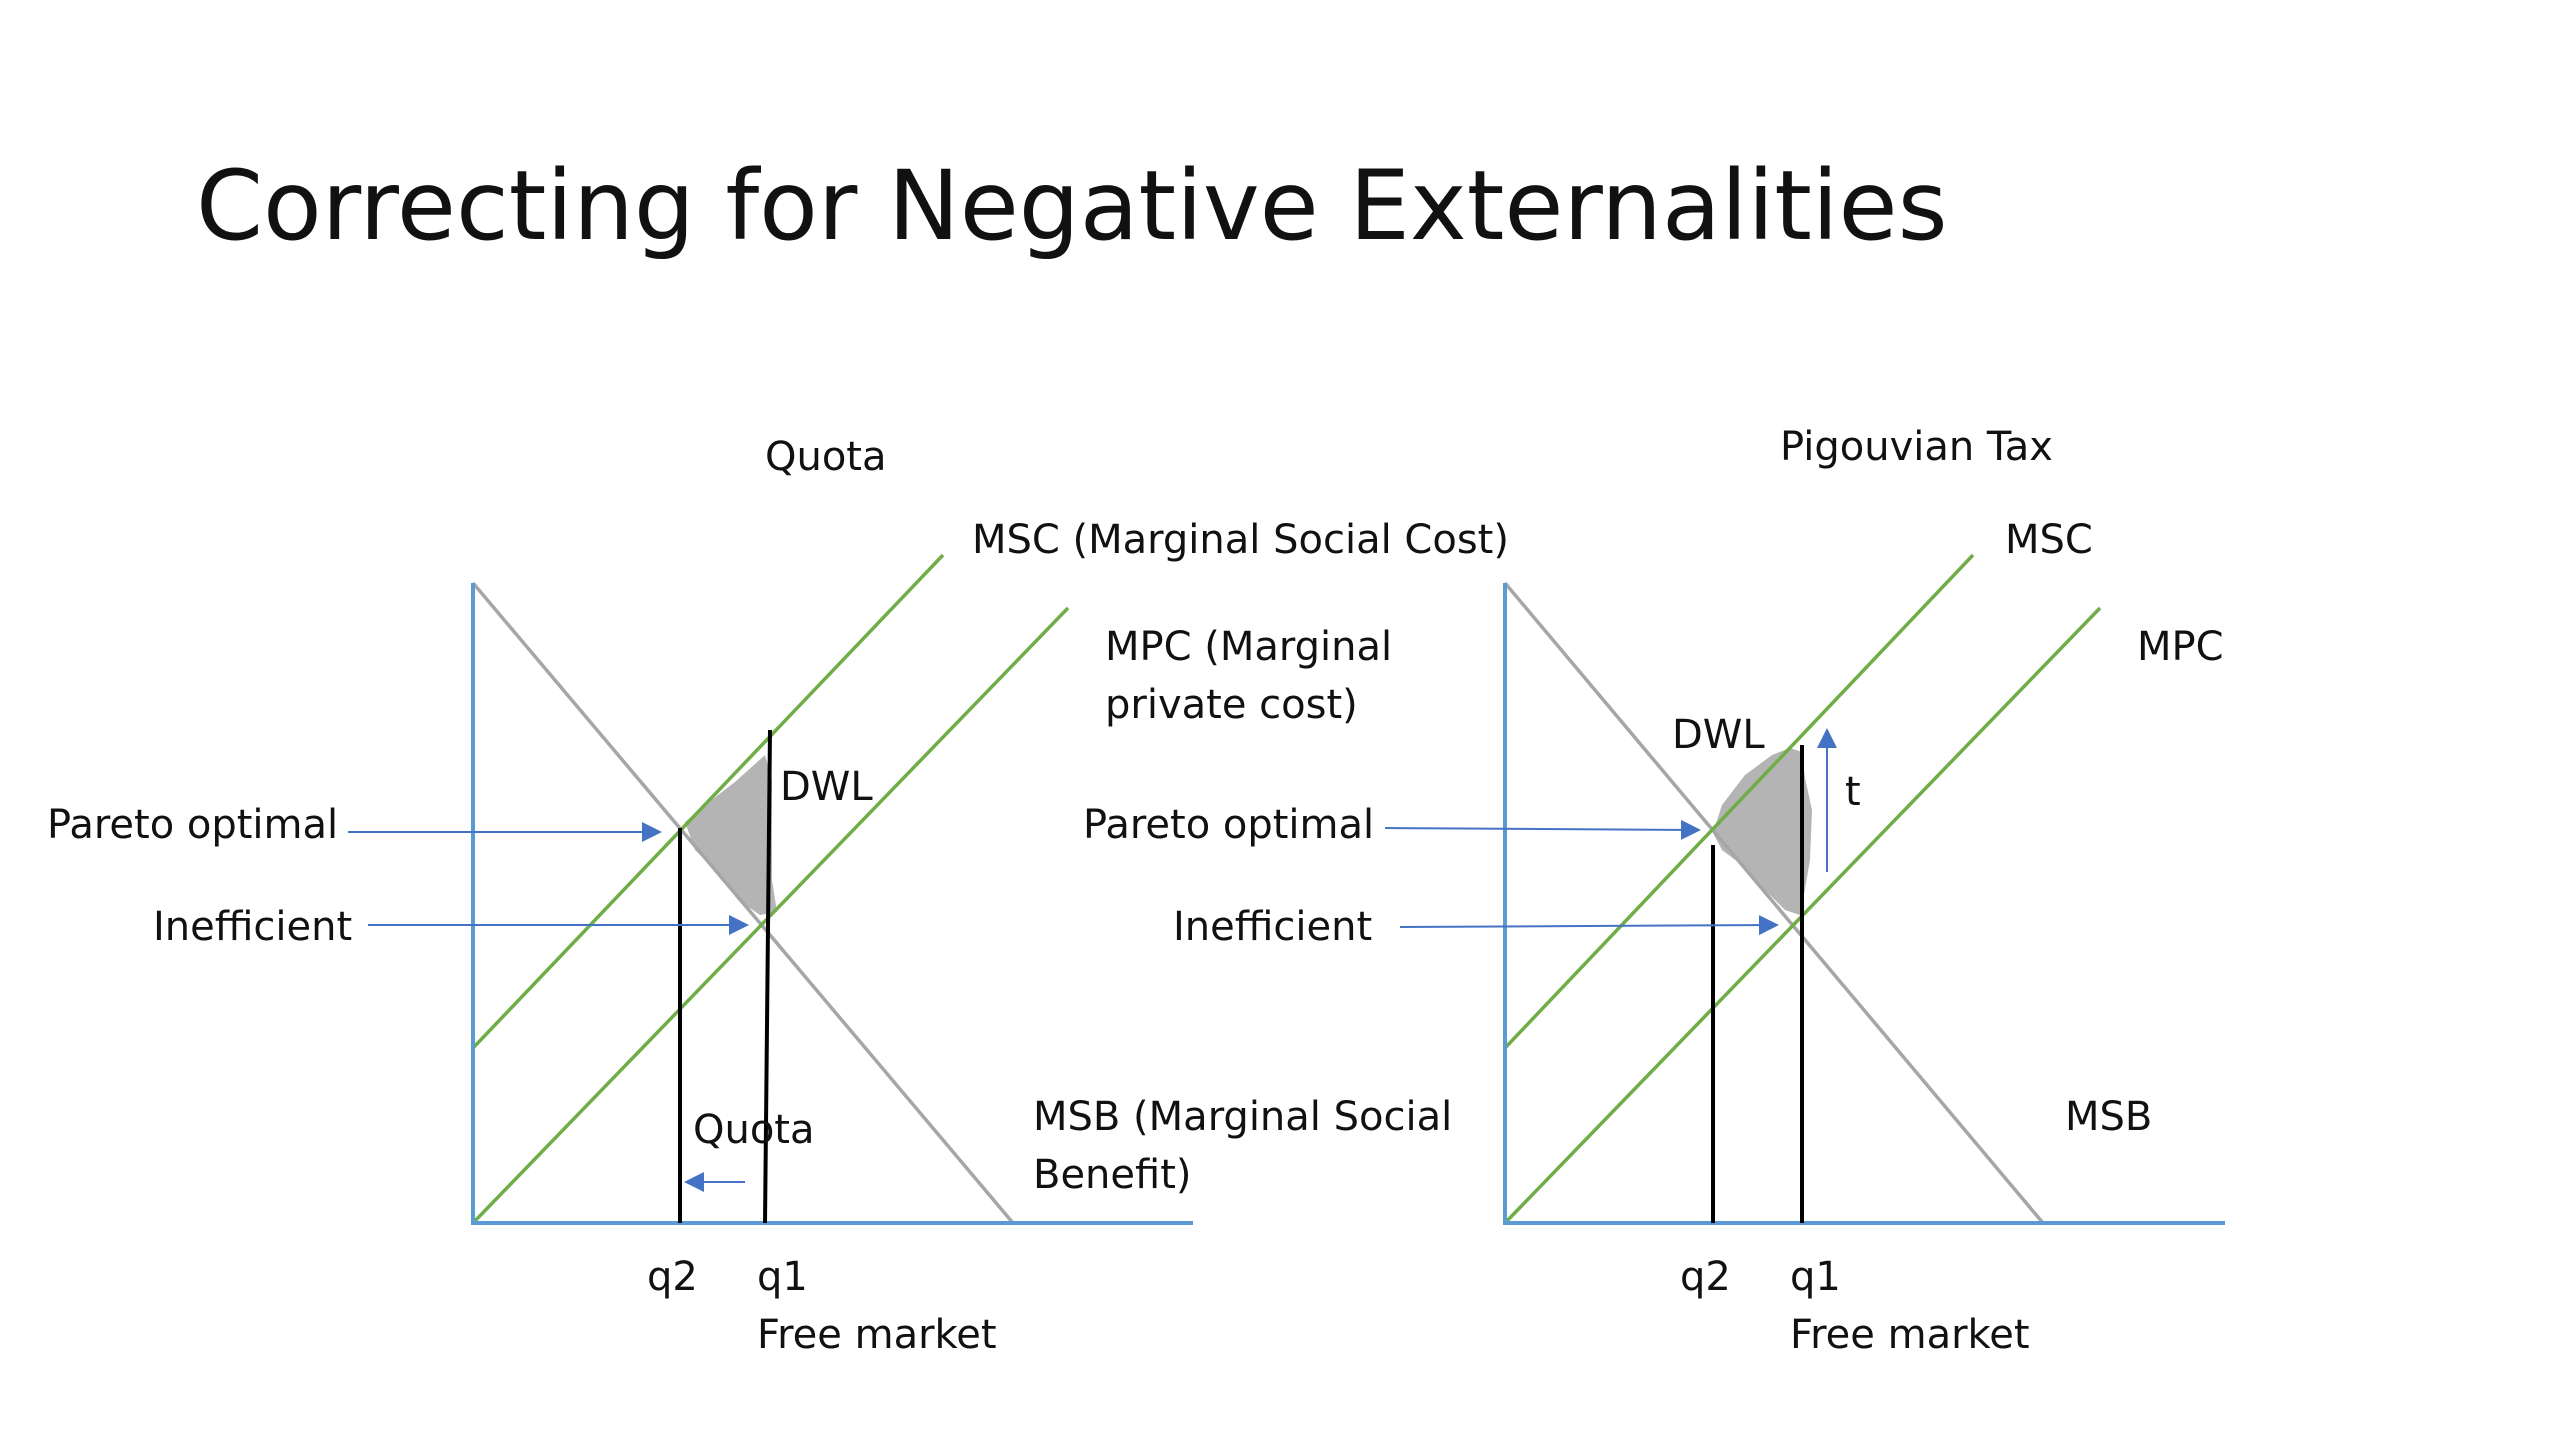  What do you see at coordinates (1248, 647) in the screenshot?
I see `left-mpc-label-line1: MPC (Marginal` at bounding box center [1248, 647].